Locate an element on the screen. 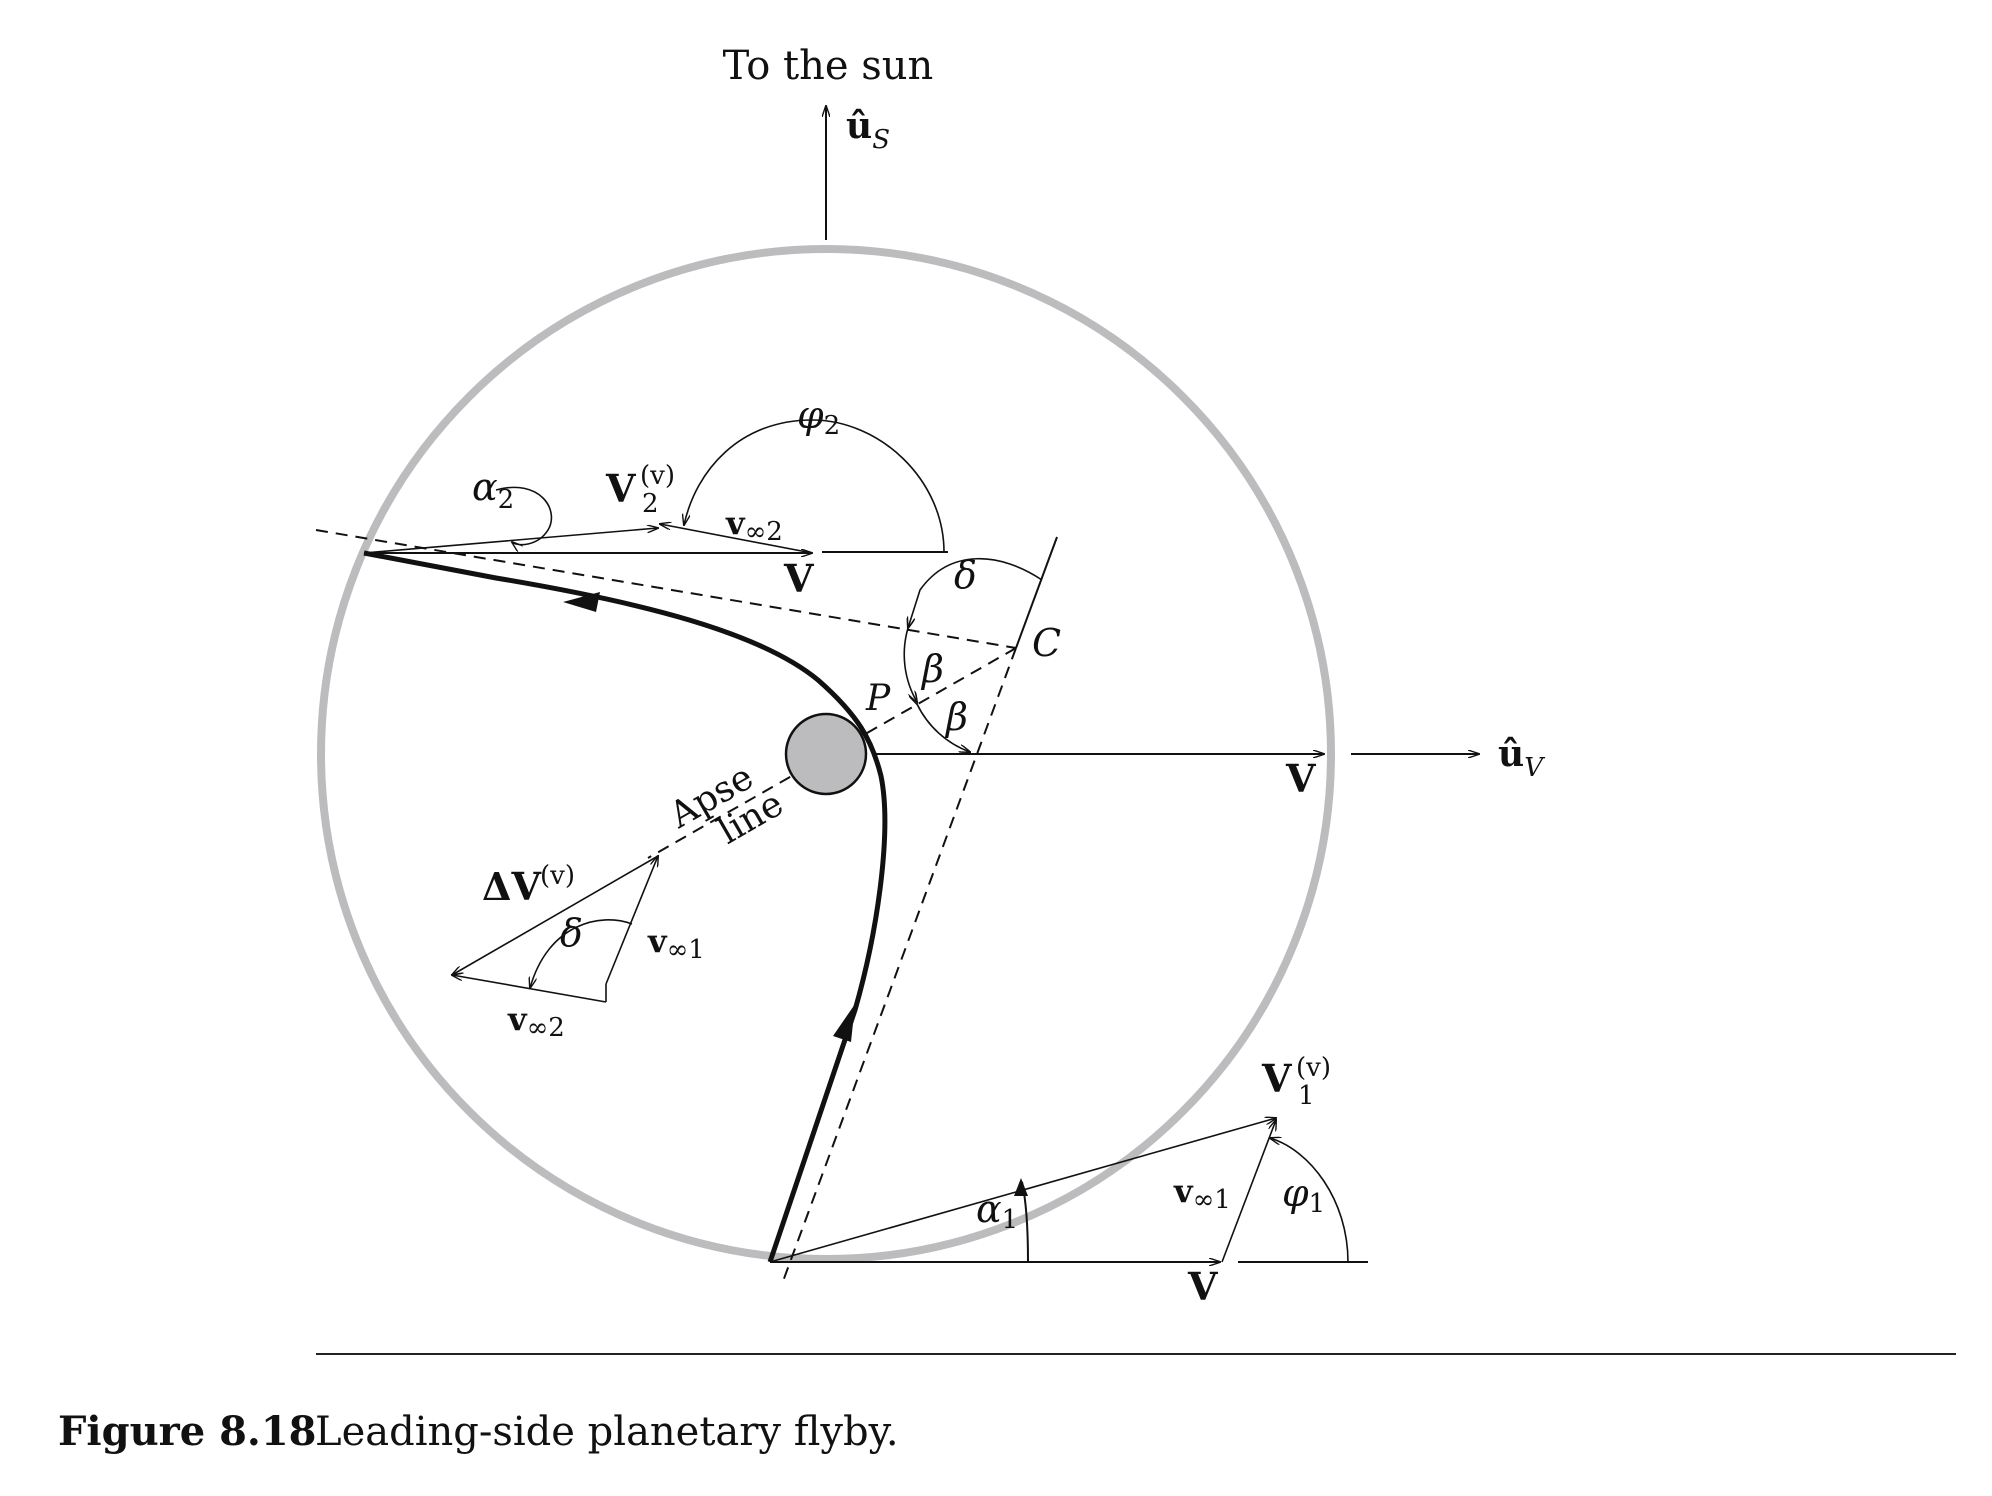 Image resolution: width=1992 pixels, height=1496 pixels. v-top-label: V is located at coordinates (799, 578).